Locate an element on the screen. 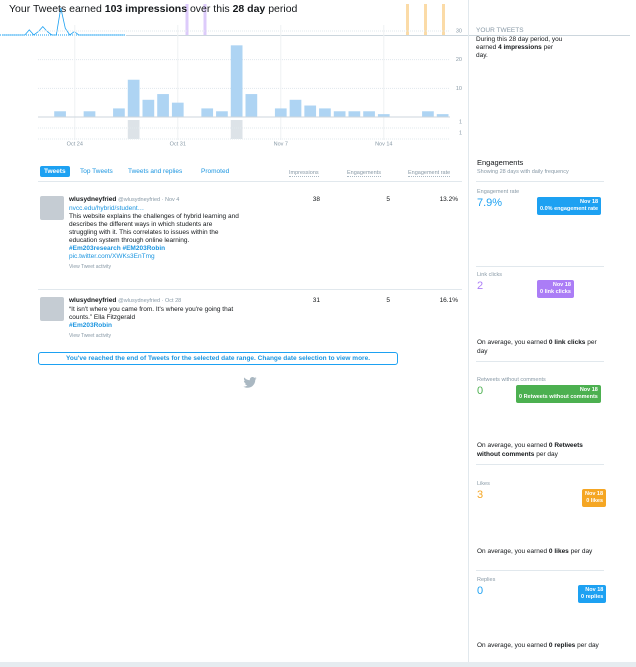 This screenshot has height=667, width=636. y-tick-label: 10 is located at coordinates (459, 89).